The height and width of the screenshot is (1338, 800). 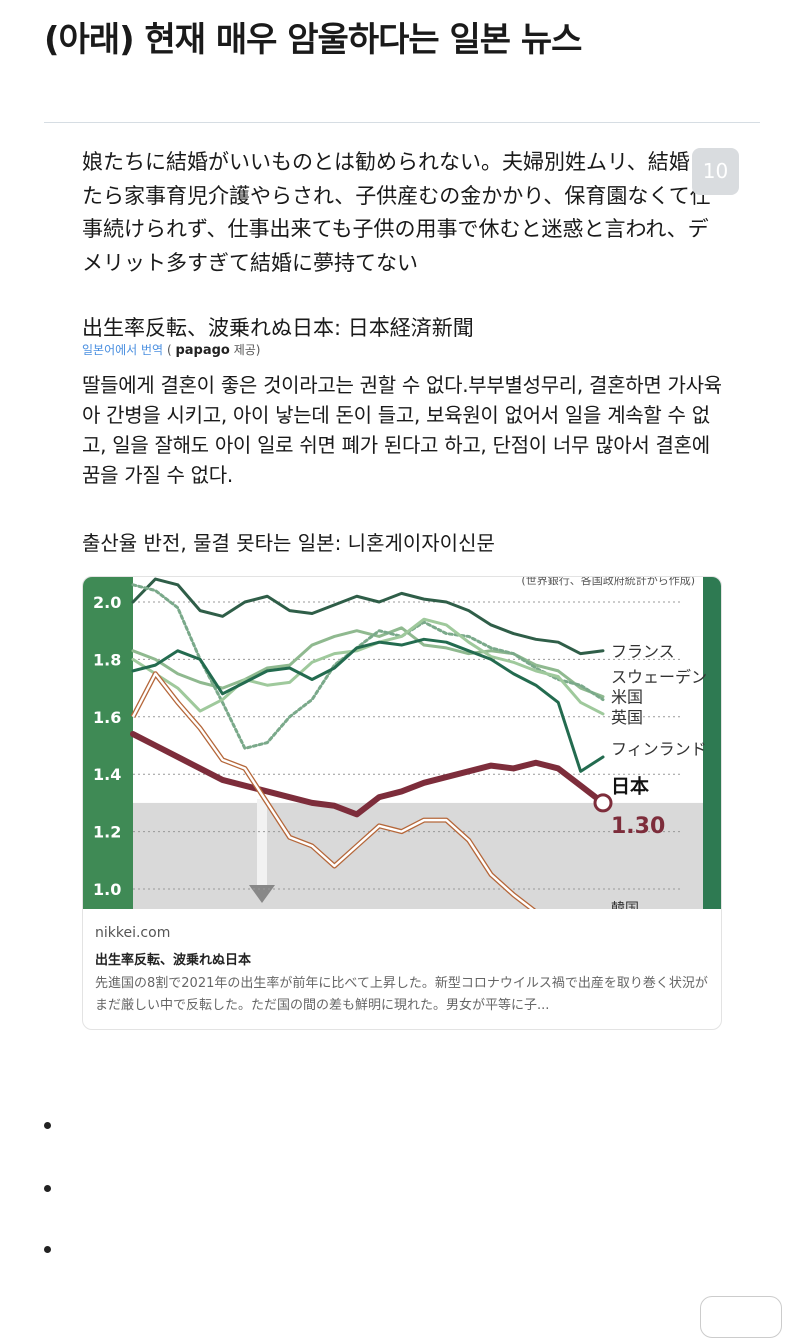 What do you see at coordinates (107, 602) in the screenshot?
I see `y-tick-label: 2.0` at bounding box center [107, 602].